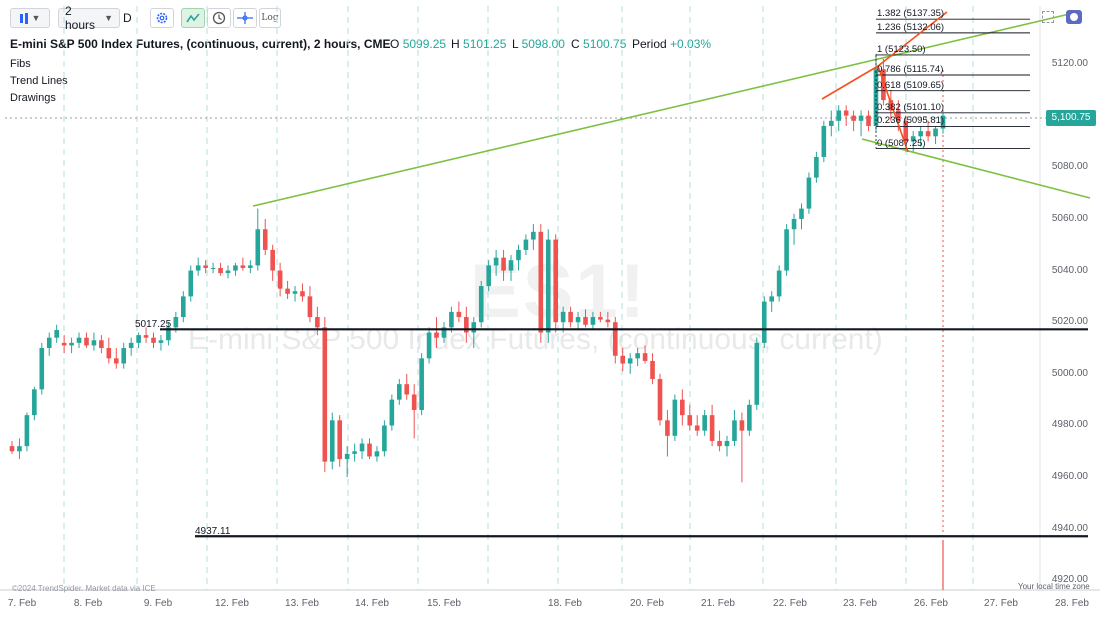 The height and width of the screenshot is (617, 1100). Describe the element at coordinates (89, 18) in the screenshot. I see `interval-select: 2 hours ▼` at that location.